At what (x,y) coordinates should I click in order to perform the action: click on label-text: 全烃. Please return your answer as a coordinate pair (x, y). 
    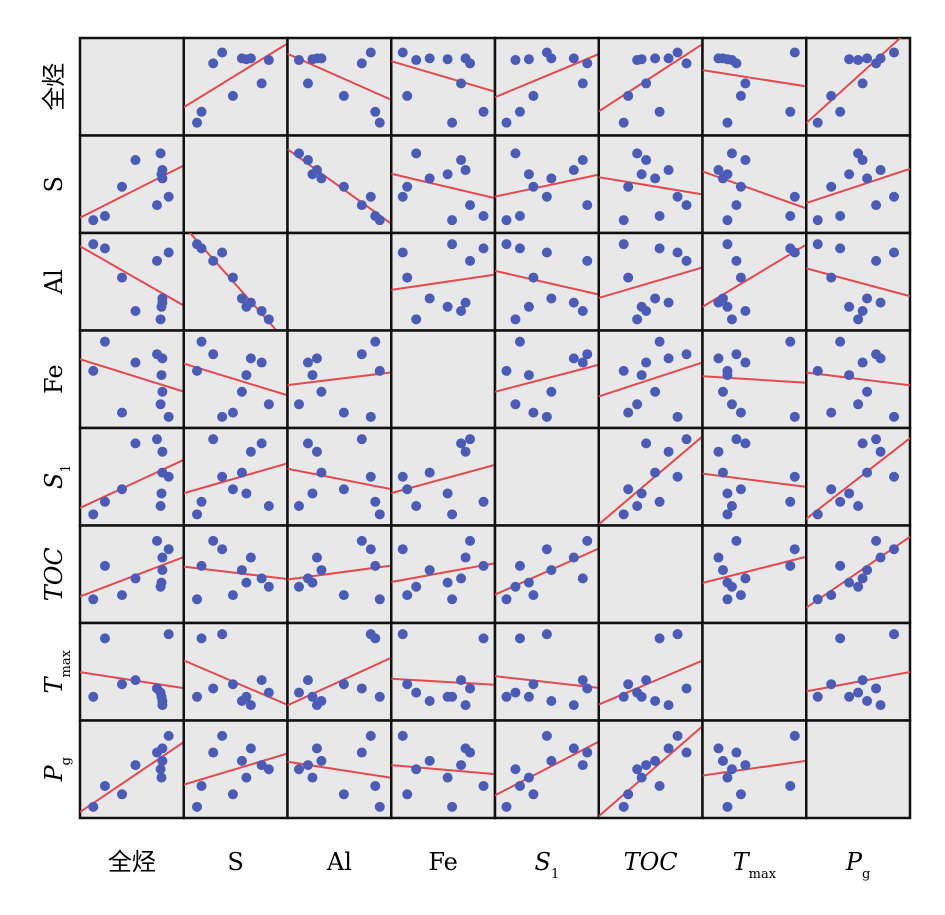
    Looking at the image, I should click on (54, 87).